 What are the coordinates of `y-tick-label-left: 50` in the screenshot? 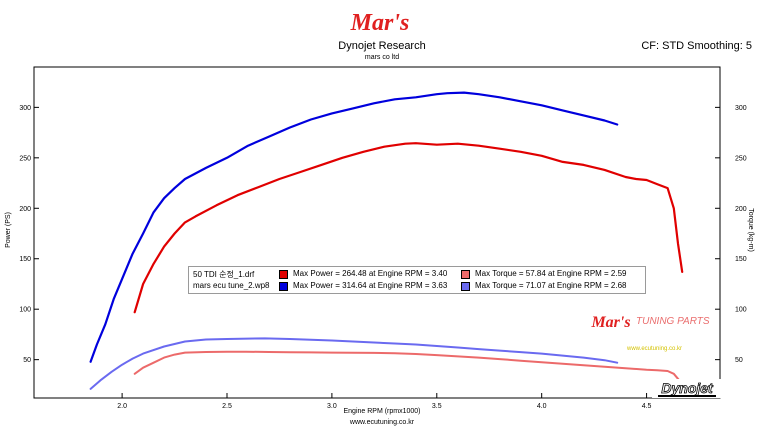 It's located at (27, 360).